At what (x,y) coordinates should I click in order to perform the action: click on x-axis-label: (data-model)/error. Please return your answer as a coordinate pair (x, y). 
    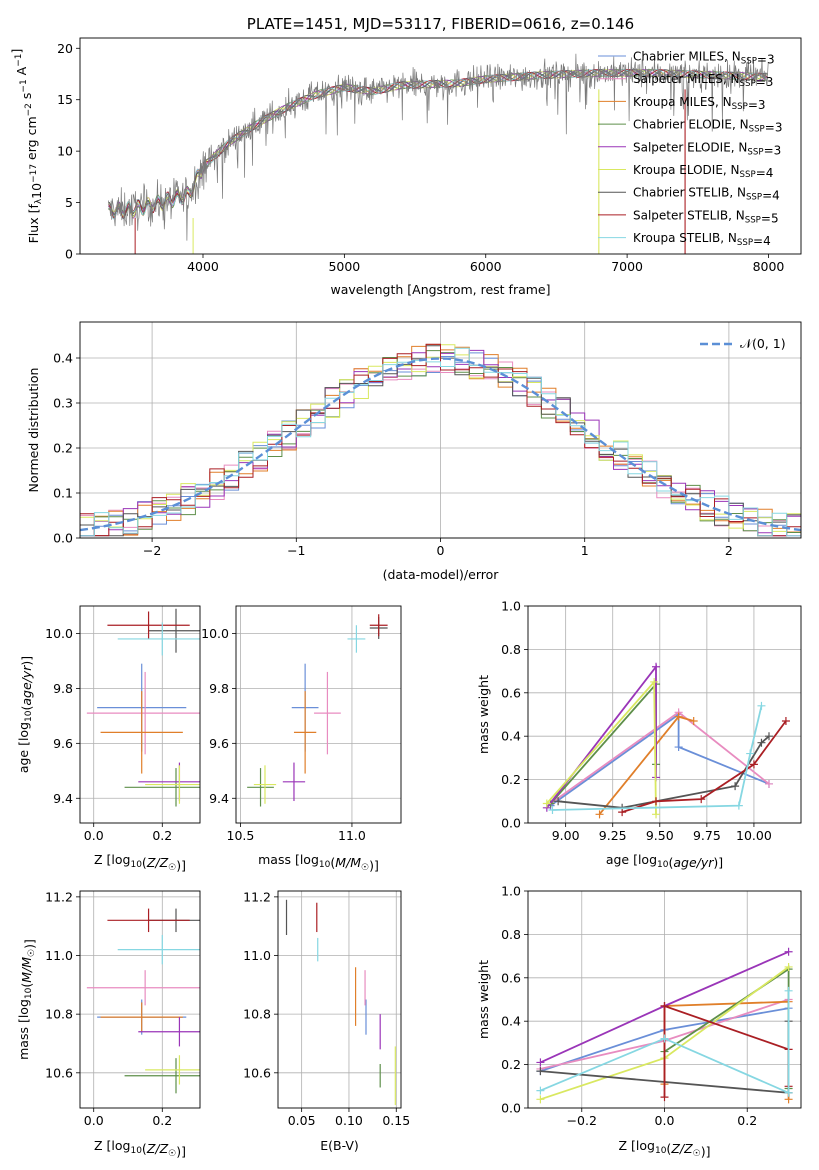
    Looking at the image, I should click on (441, 574).